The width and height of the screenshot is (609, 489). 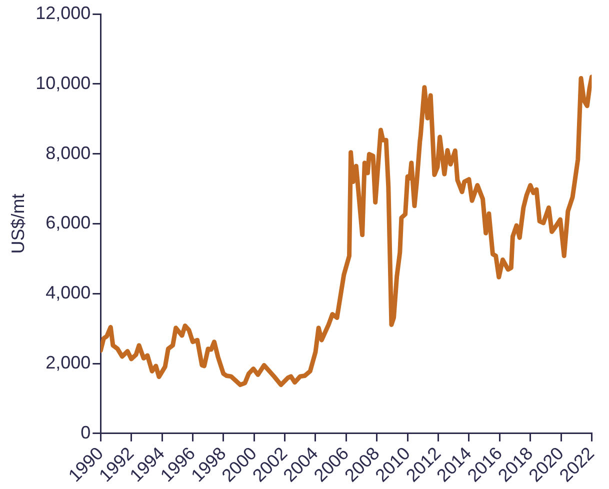 I want to click on y-tick-label: 8,000, so click(x=68, y=152).